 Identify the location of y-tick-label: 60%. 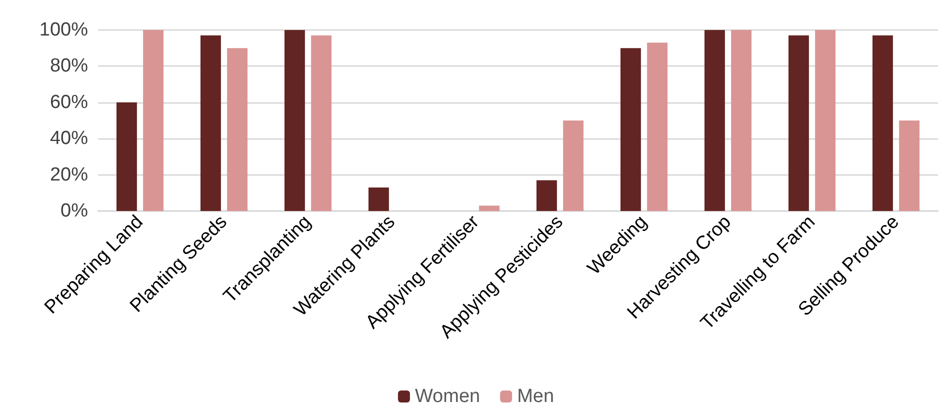
(69, 102).